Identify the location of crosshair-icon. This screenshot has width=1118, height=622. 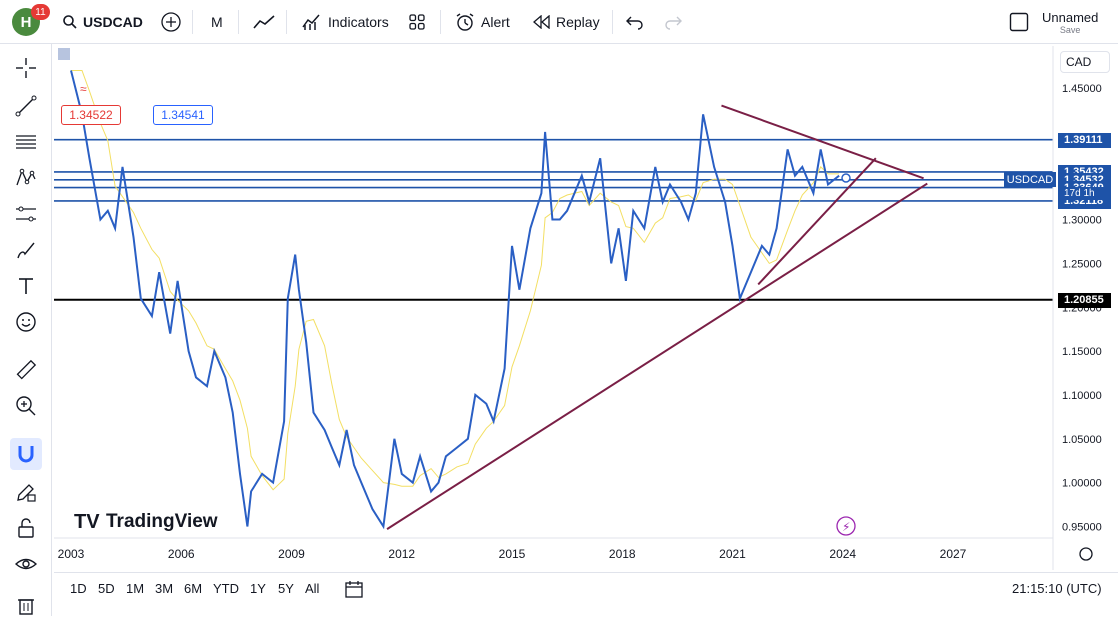
(26, 68).